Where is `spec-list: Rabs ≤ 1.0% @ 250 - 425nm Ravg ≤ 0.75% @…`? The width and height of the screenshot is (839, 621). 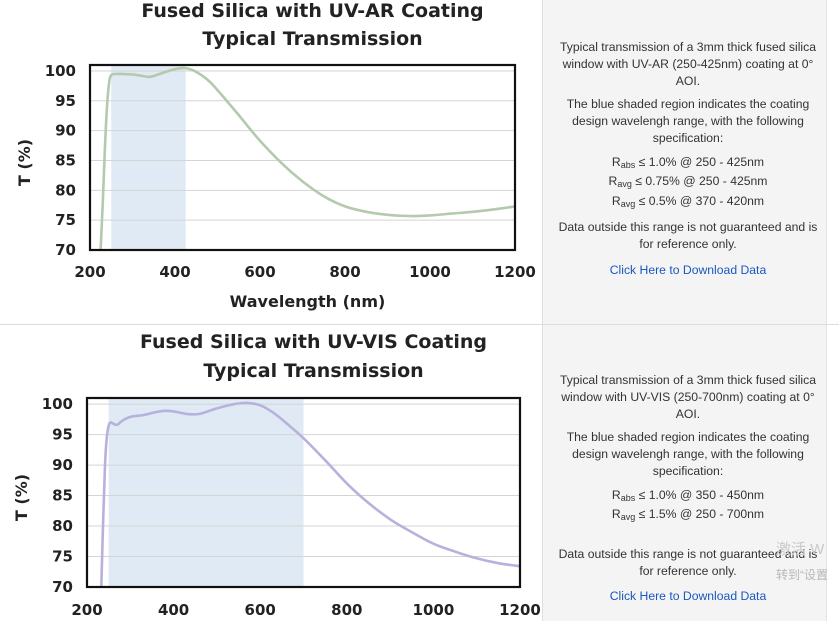 spec-list: Rabs ≤ 1.0% @ 250 - 425nm Ravg ≤ 0.75% @… is located at coordinates (688, 183).